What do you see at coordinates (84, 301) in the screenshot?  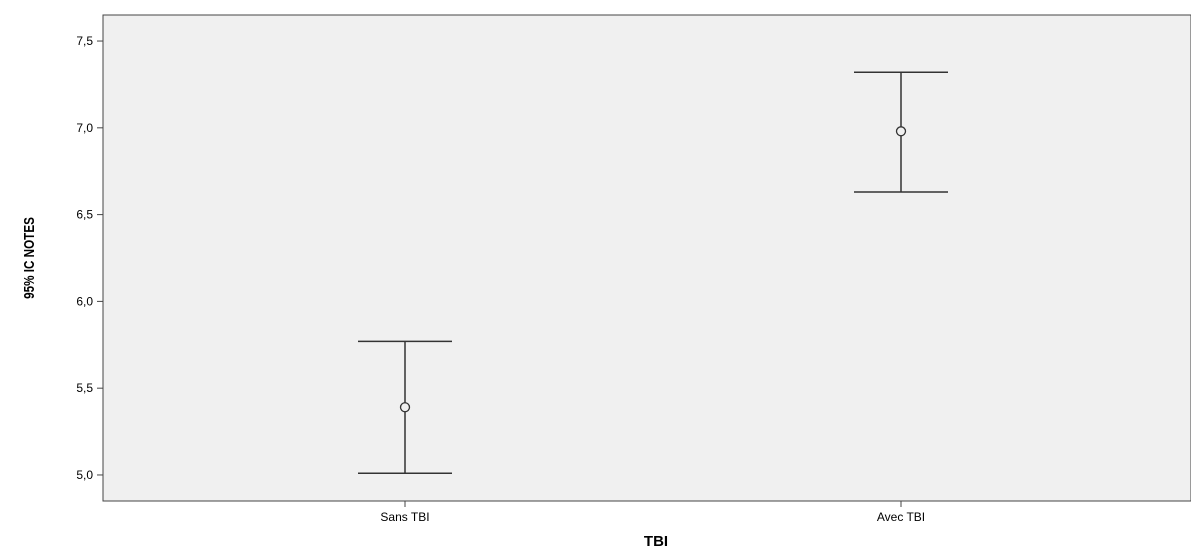 I see `y-tick-label: 6,0` at bounding box center [84, 301].